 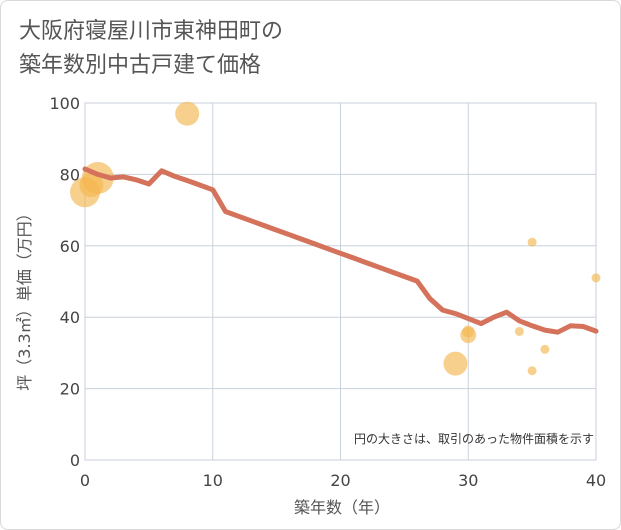 I want to click on x-tick-label-1: 10, so click(x=213, y=480).